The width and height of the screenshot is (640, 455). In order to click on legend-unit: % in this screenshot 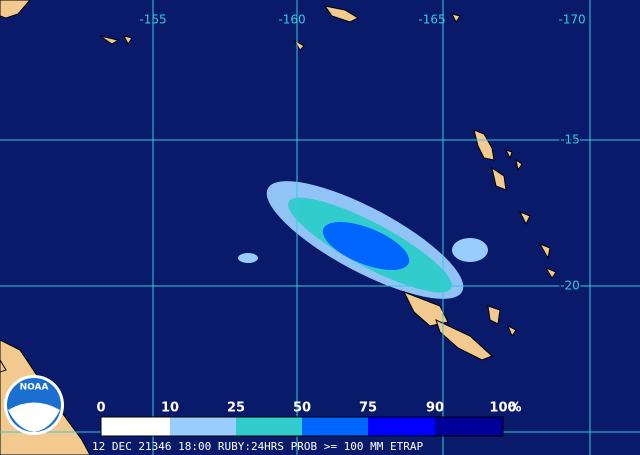, I will do `click(514, 408)`.